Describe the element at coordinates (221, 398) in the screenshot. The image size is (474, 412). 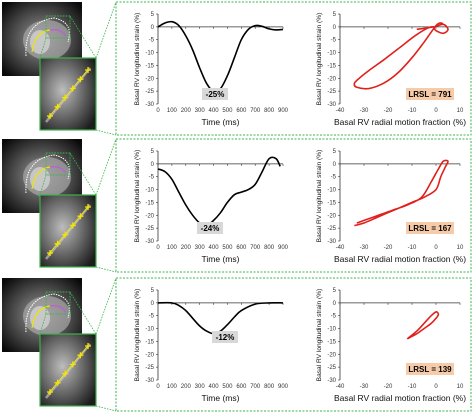
I see `x-axis-label: Time (ms)` at that location.